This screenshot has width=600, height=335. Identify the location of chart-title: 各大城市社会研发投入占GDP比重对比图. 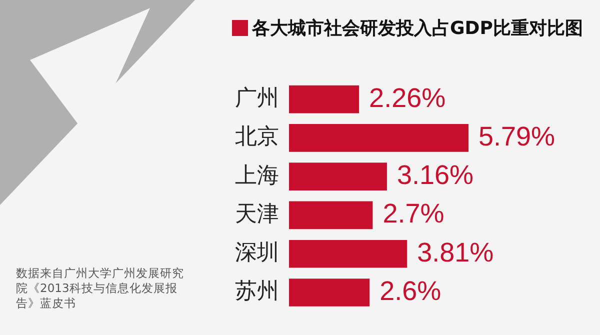
(417, 28).